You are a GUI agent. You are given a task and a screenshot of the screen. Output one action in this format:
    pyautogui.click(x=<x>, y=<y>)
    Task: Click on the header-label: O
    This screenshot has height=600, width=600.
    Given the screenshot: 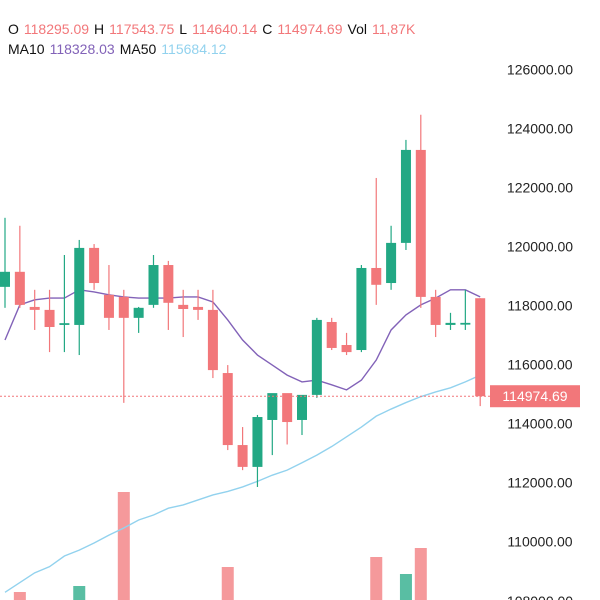 What is the action you would take?
    pyautogui.click(x=13, y=29)
    